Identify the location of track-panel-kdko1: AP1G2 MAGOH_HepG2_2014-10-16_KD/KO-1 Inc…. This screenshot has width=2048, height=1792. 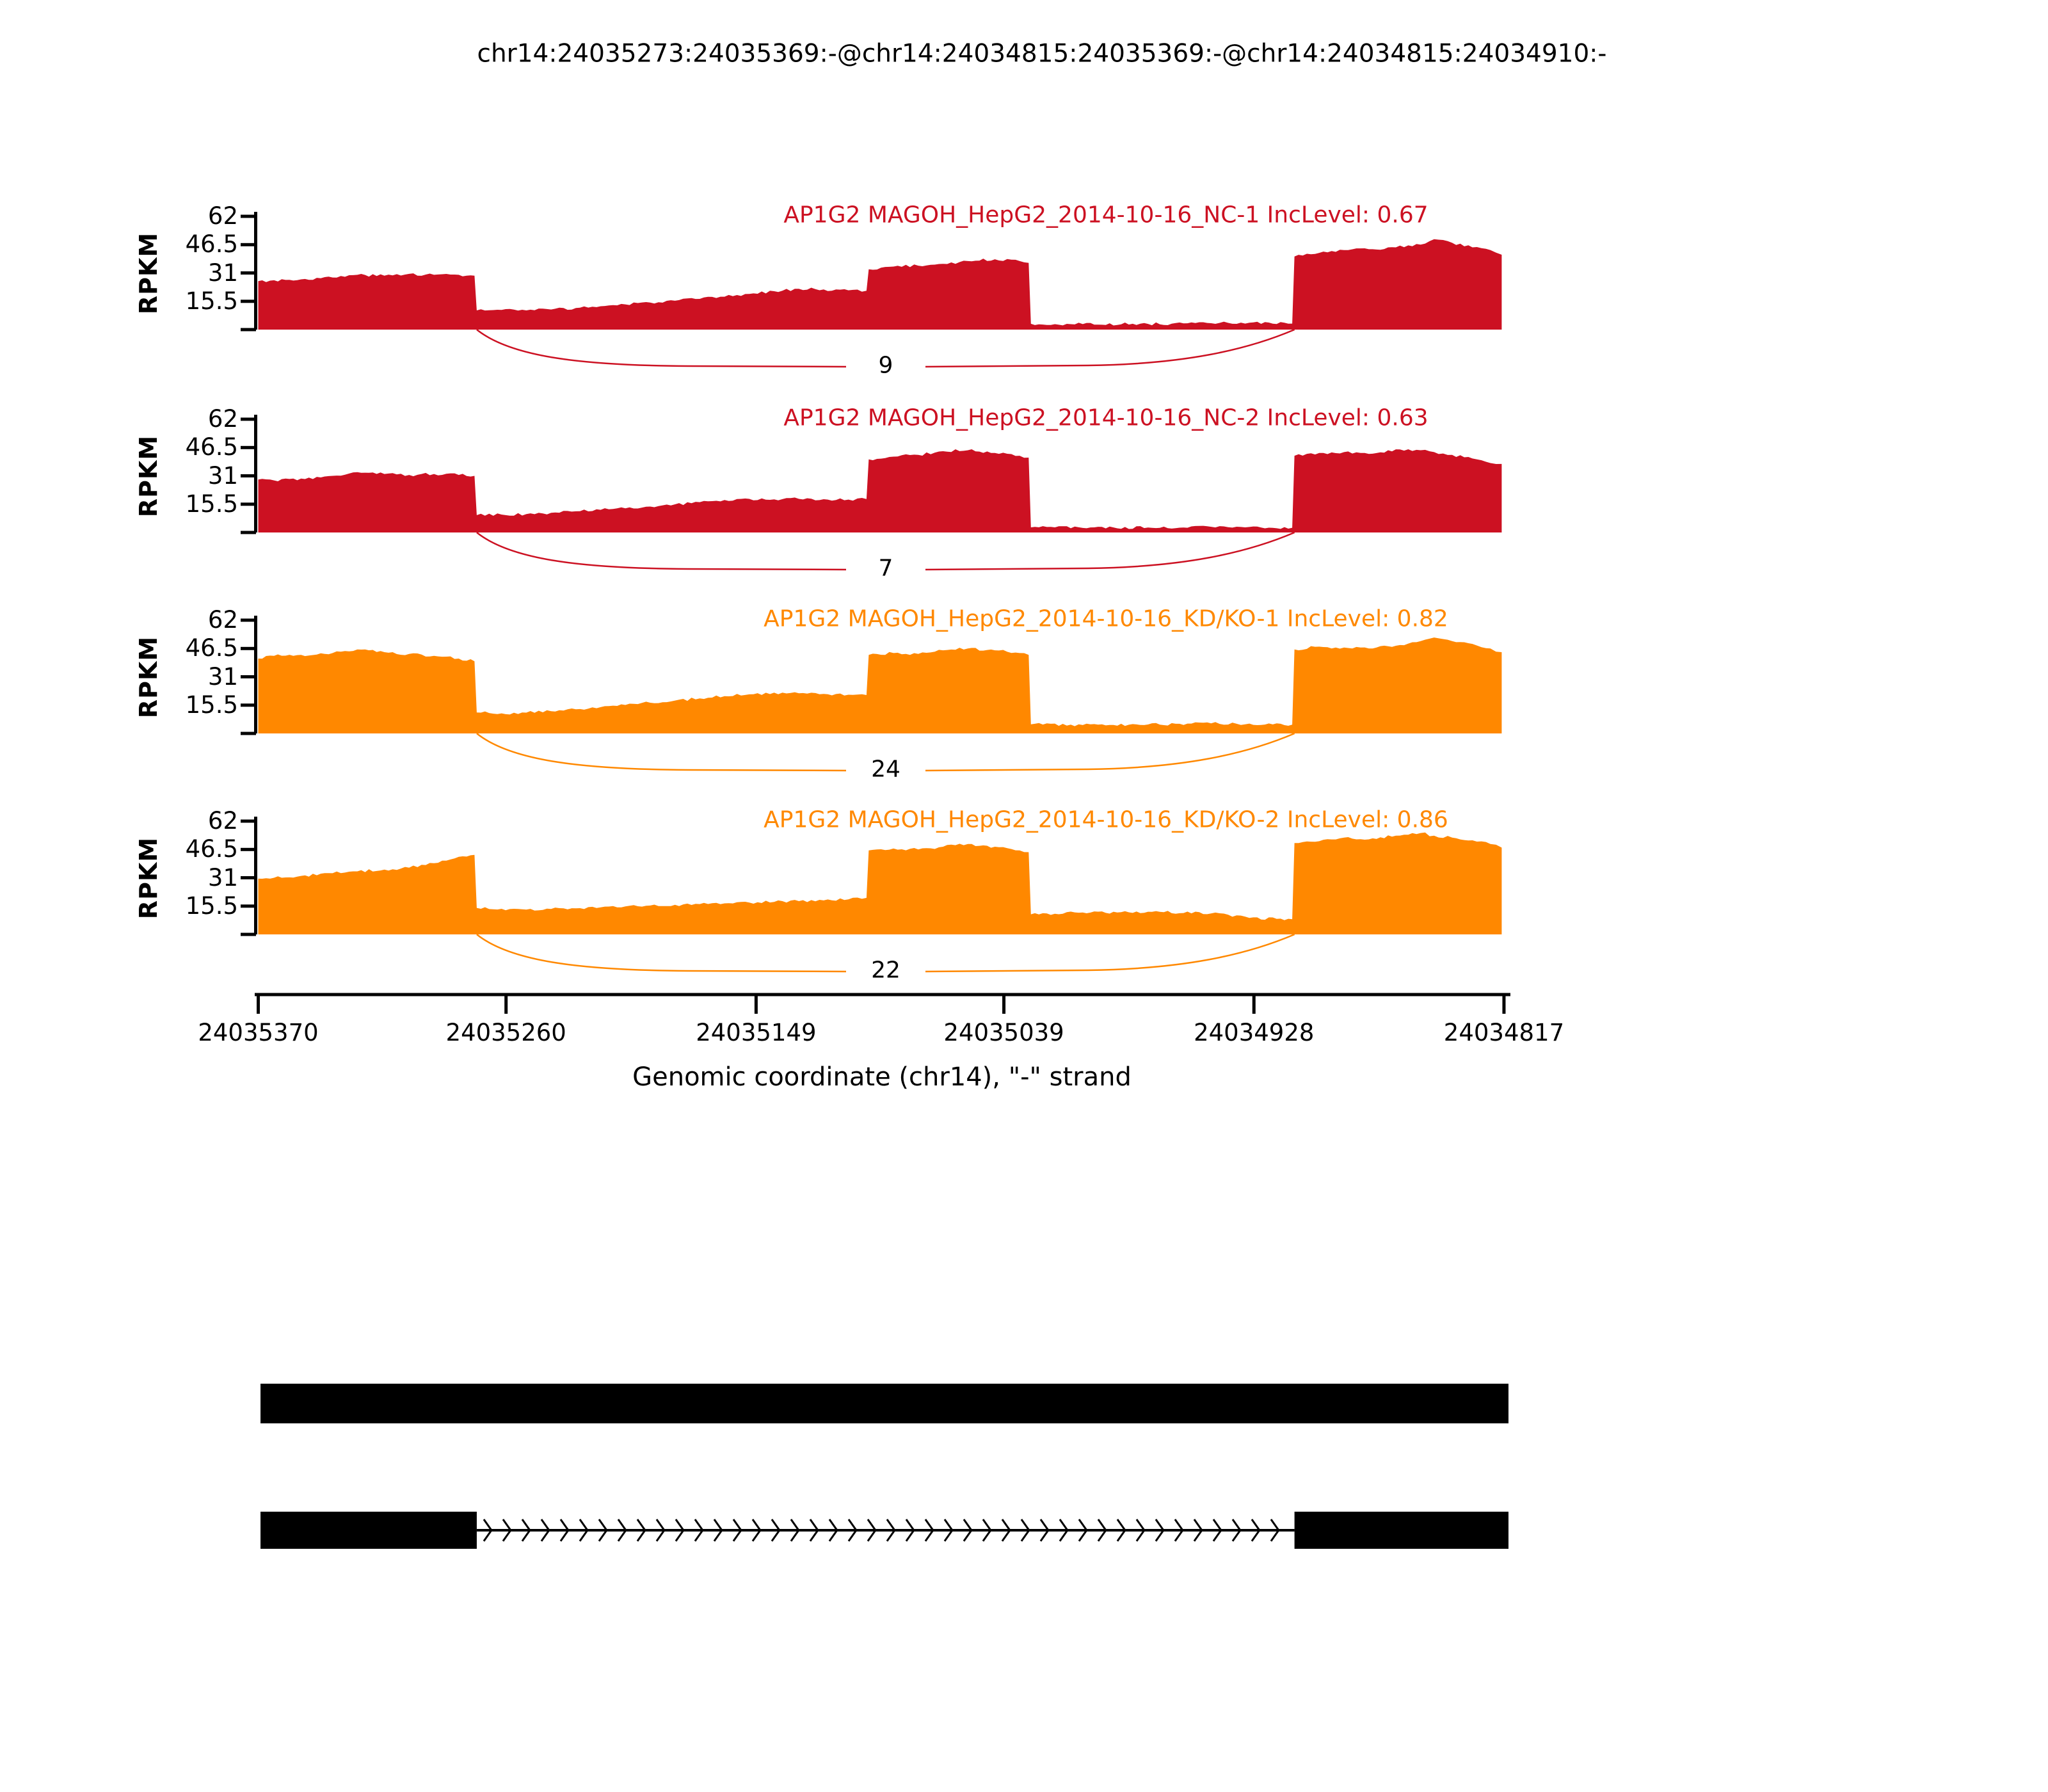
(1024, 696).